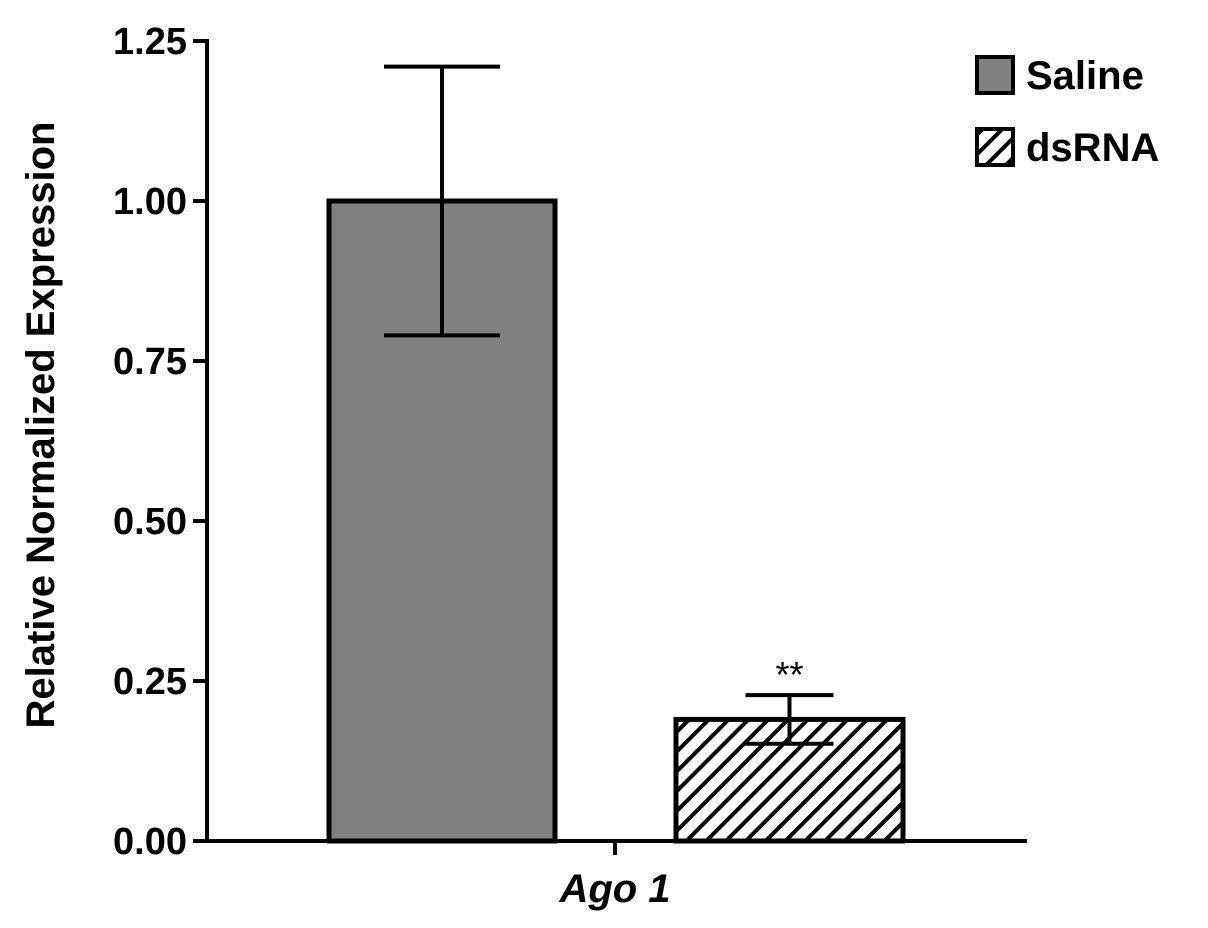 This screenshot has height=928, width=1208. Describe the element at coordinates (442, 201) in the screenshot. I see `error-bar-saline` at that location.